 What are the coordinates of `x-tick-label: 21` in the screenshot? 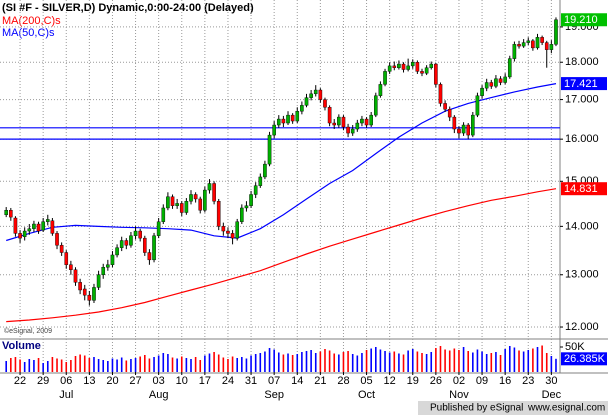 It's located at (320, 381).